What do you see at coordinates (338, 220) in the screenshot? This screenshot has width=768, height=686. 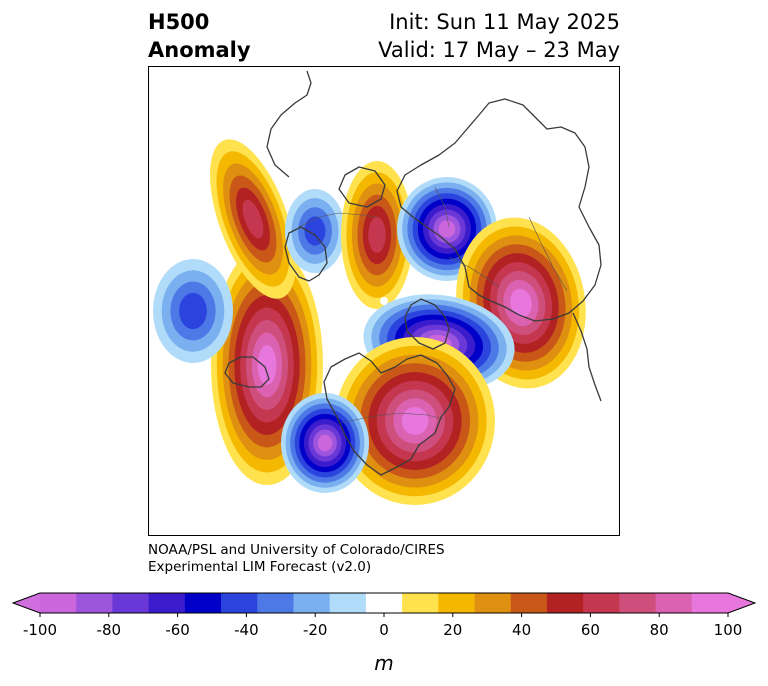 I see `border-china-russia` at bounding box center [338, 220].